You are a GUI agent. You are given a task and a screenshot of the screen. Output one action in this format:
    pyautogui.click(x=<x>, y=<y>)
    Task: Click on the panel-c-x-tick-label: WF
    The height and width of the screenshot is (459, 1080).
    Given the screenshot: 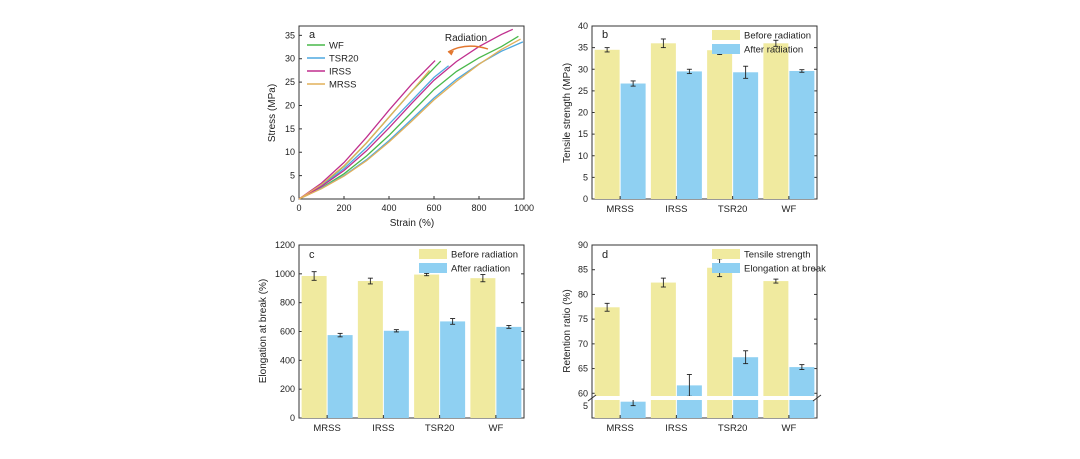 What is the action you would take?
    pyautogui.click(x=495, y=428)
    